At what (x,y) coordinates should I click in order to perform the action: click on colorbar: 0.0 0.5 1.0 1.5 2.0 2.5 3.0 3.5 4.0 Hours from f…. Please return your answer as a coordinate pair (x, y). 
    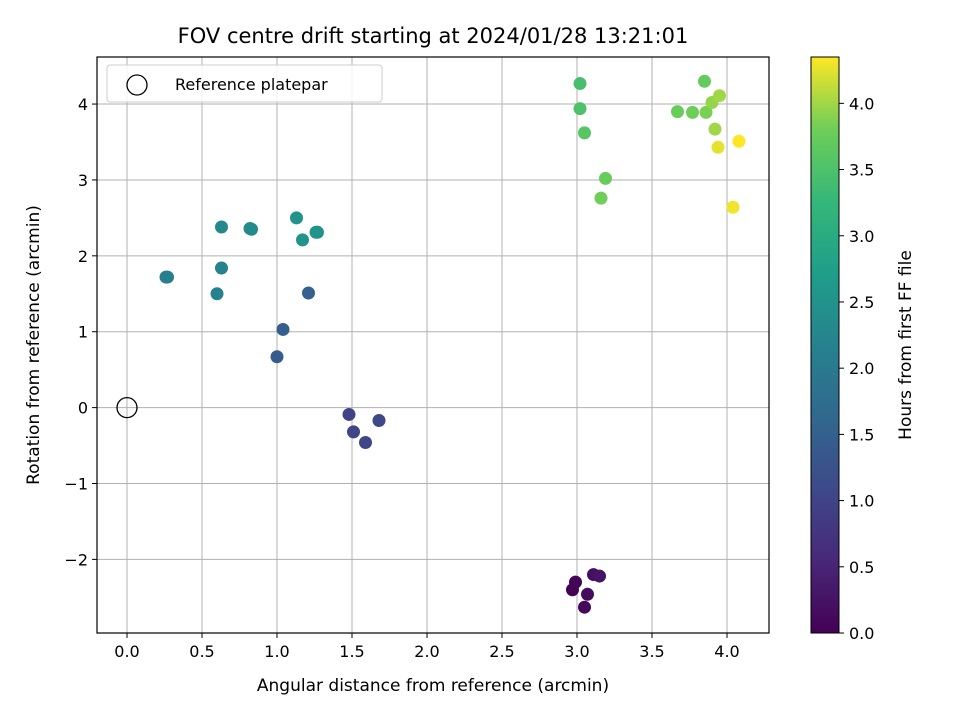
    Looking at the image, I should click on (863, 349).